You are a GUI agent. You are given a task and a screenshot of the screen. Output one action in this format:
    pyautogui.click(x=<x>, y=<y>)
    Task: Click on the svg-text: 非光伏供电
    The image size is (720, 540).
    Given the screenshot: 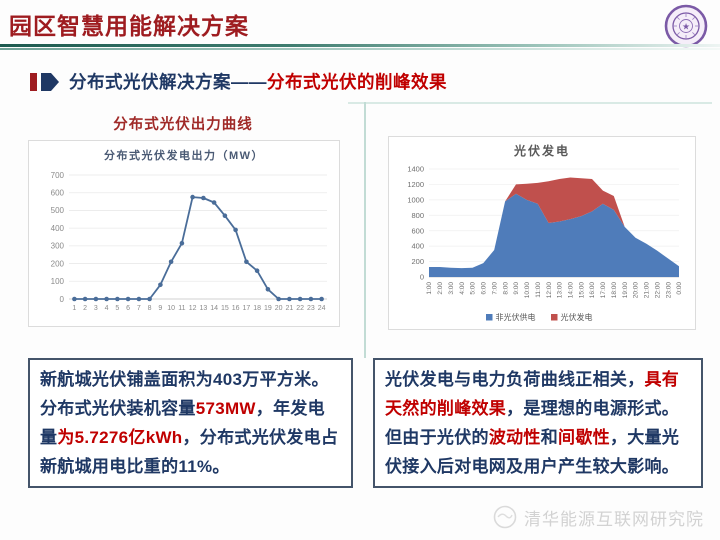 What is the action you would take?
    pyautogui.click(x=516, y=317)
    